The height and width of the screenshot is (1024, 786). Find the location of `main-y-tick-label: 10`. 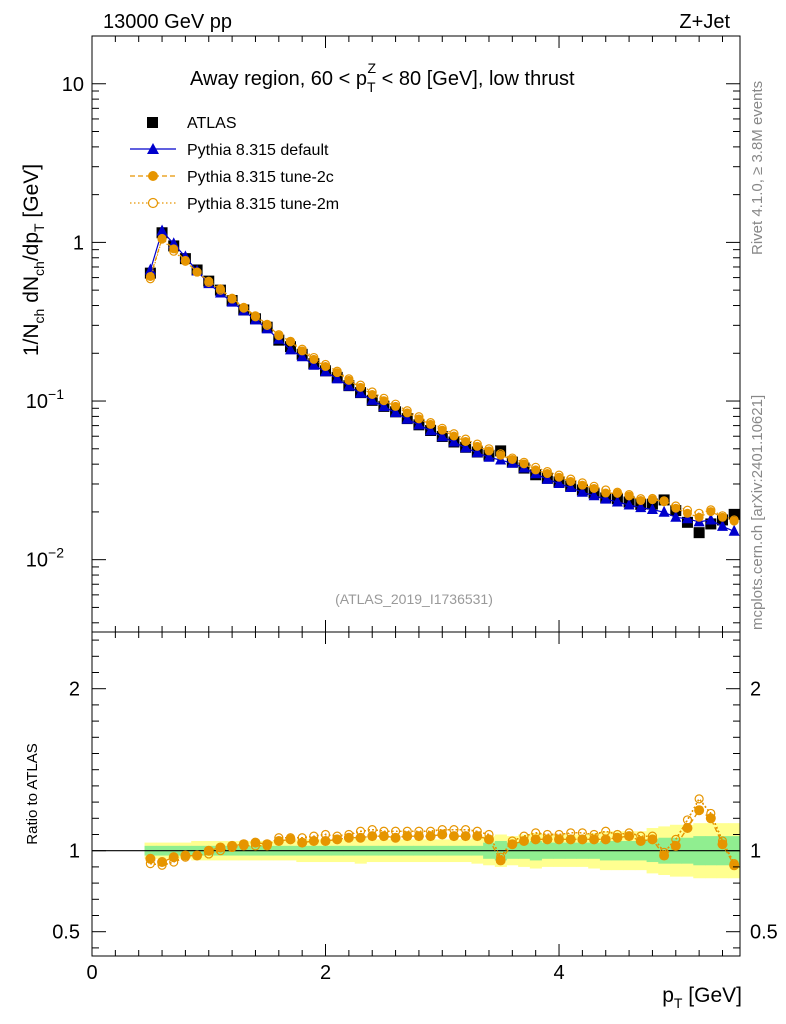

main-y-tick-label: 10 is located at coordinates (73, 85).